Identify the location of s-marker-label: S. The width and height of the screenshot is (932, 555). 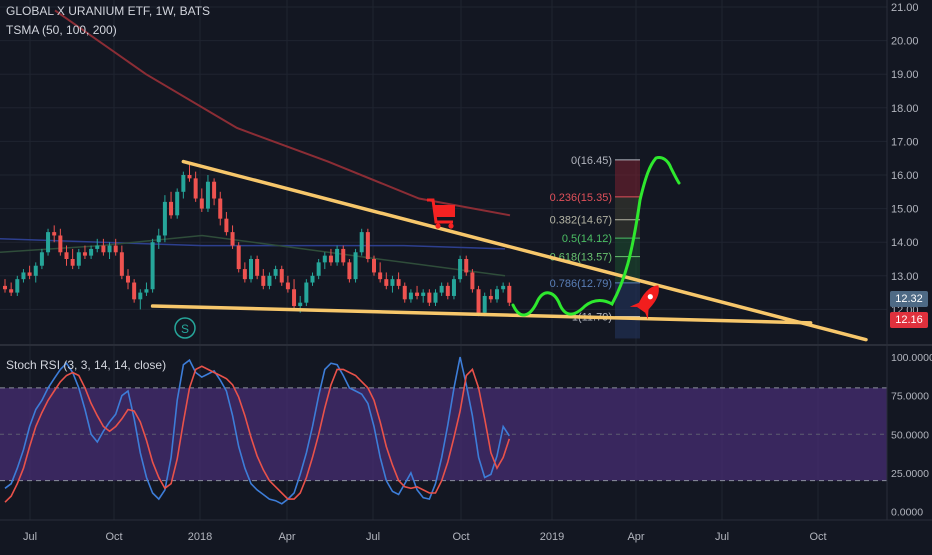
(185, 329).